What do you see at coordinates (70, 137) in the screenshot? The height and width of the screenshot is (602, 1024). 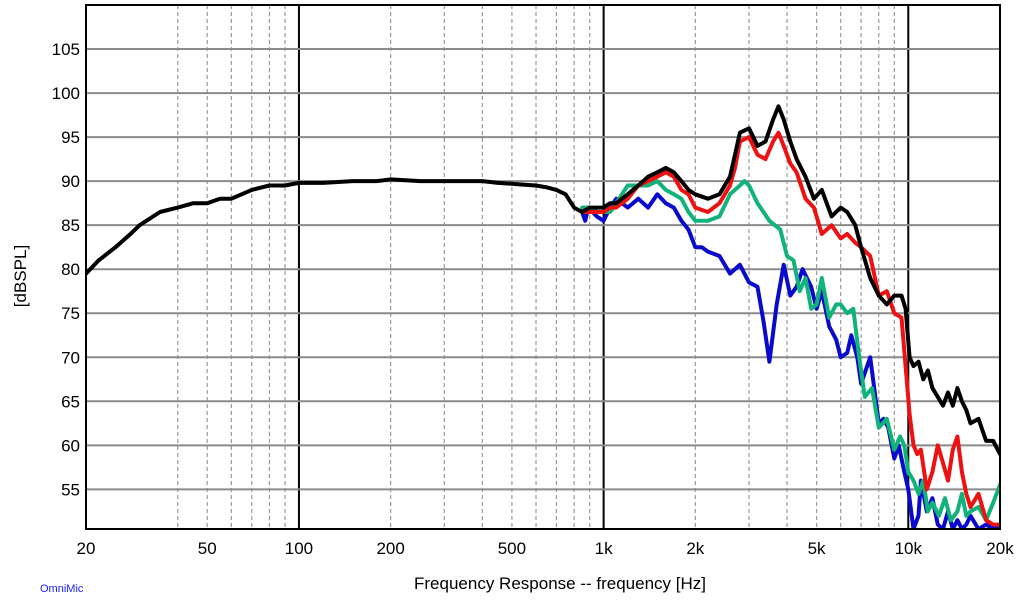 I see `y-tick-label: 95` at bounding box center [70, 137].